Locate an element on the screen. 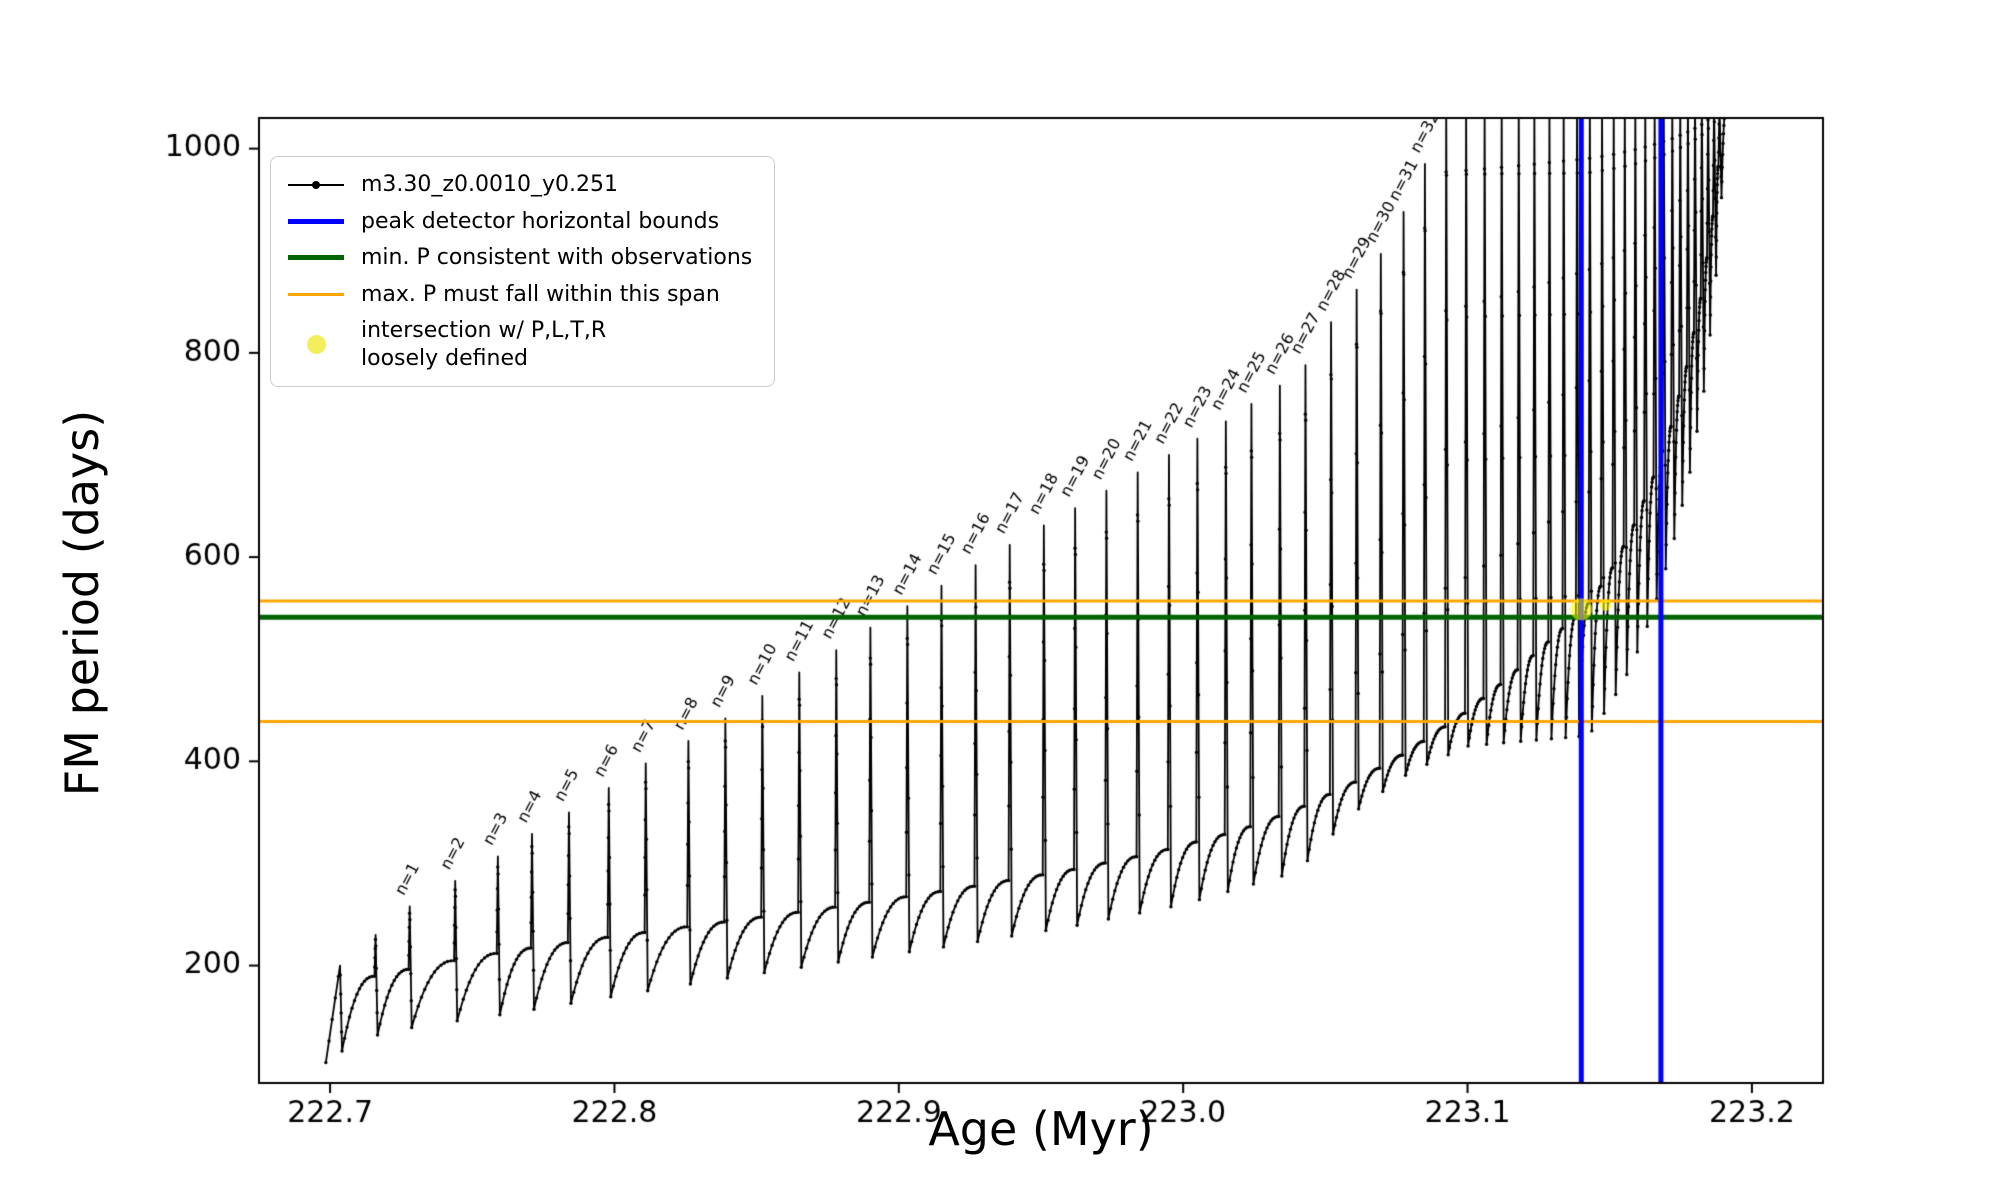  legend-entry-min-period: min. P consistent with observations is located at coordinates (519, 258).